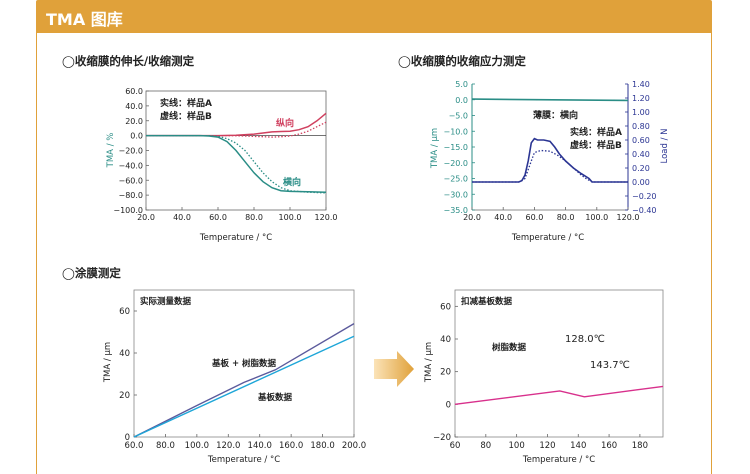  Describe the element at coordinates (455, 131) in the screenshot. I see `y-tick-label: −10.0` at that location.